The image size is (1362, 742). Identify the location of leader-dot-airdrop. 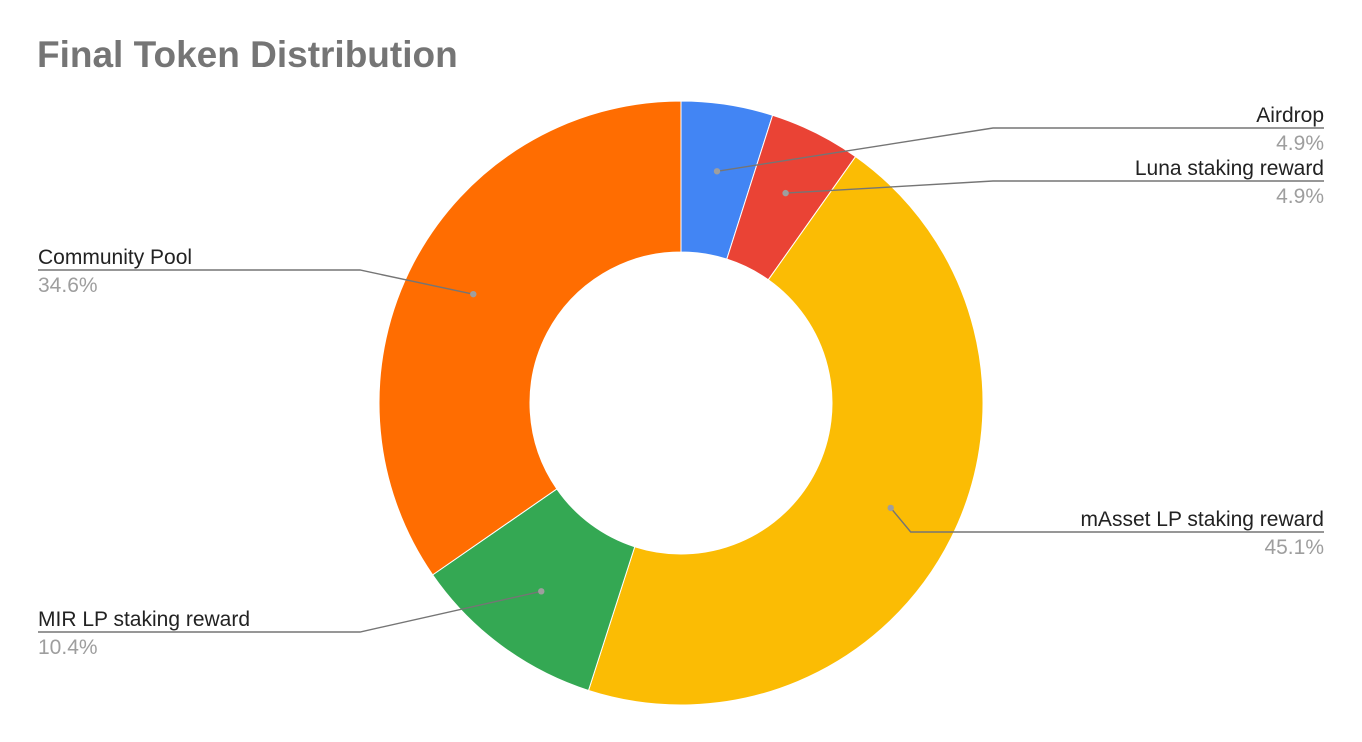
(717, 171).